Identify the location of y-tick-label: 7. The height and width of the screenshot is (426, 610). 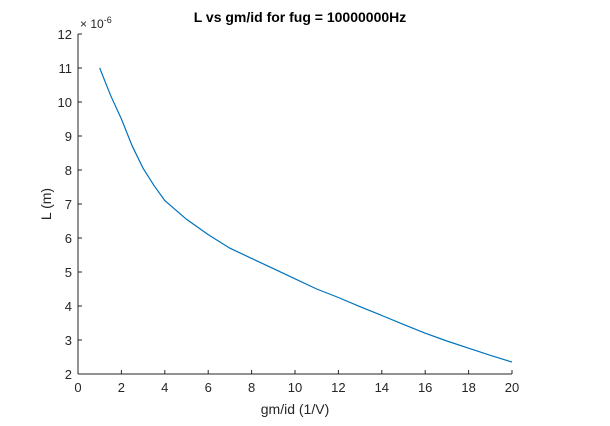
(68, 204).